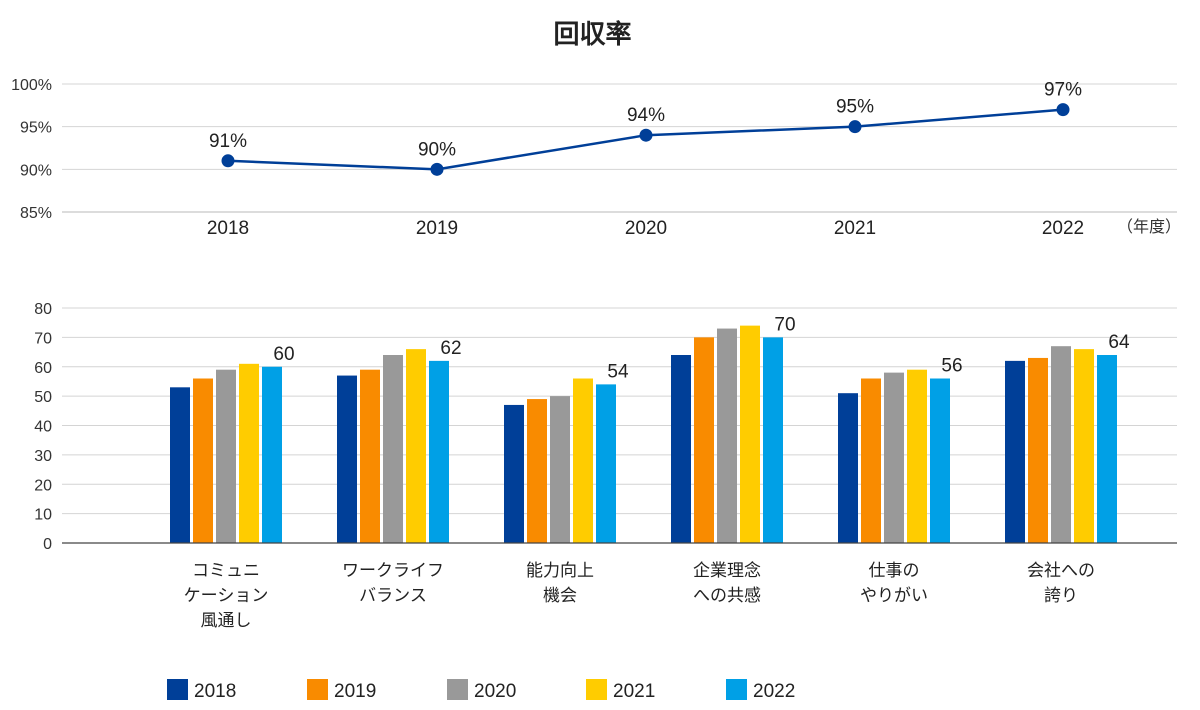 The width and height of the screenshot is (1200, 710). I want to click on line-x-tick-label: 2021, so click(855, 228).